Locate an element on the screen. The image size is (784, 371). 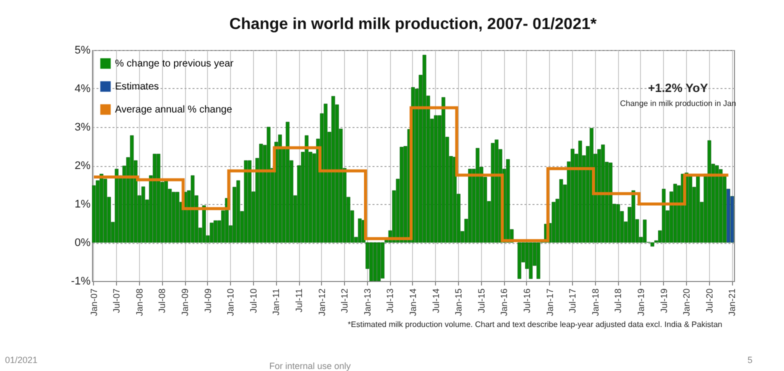
x-tick-label: Jul-10 is located at coordinates (253, 301).